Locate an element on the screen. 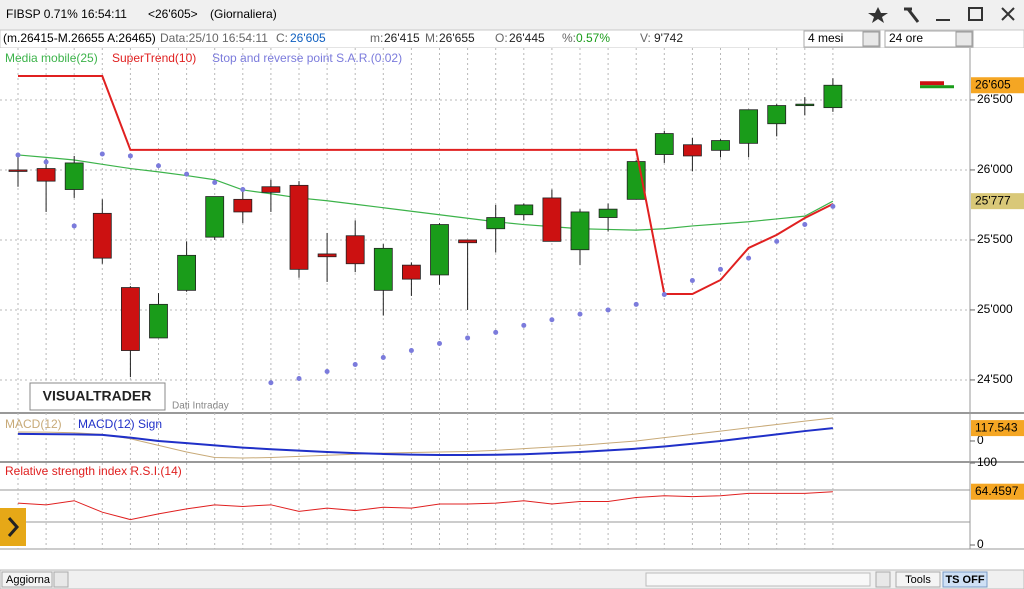 The image size is (1024, 589). logo-box is located at coordinates (97, 396).